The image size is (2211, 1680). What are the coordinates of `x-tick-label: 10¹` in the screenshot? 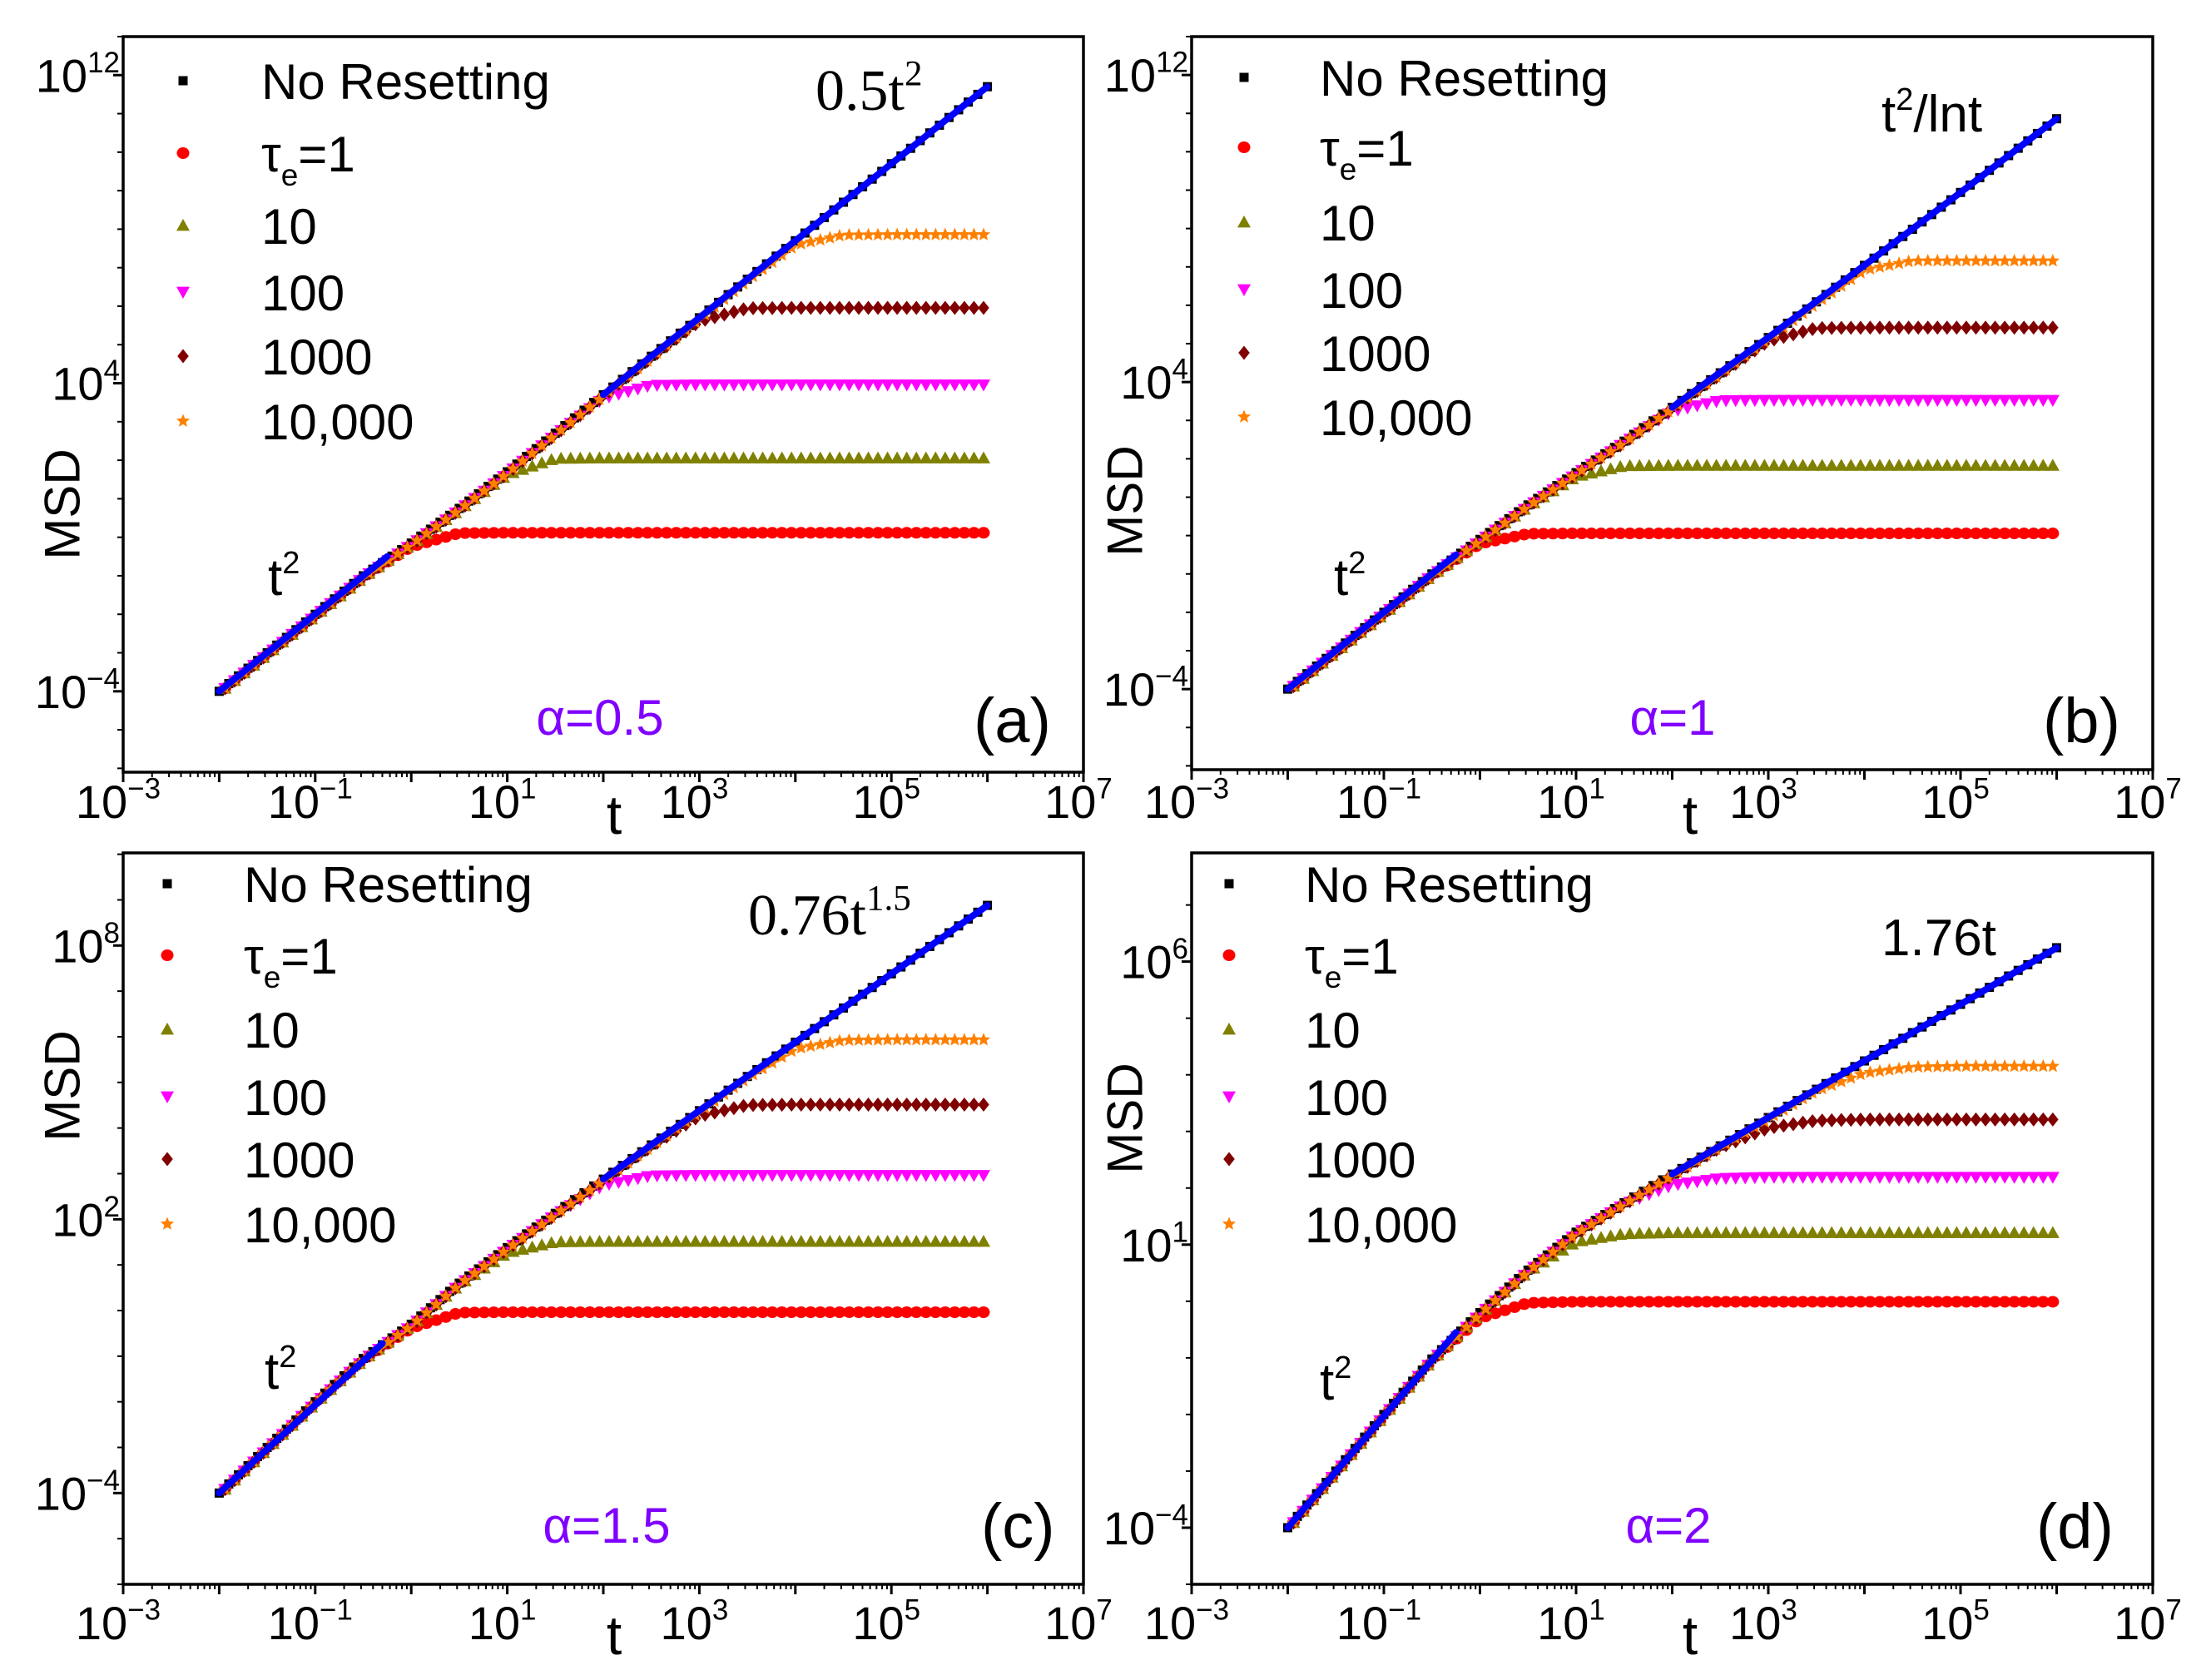 It's located at (1571, 1621).